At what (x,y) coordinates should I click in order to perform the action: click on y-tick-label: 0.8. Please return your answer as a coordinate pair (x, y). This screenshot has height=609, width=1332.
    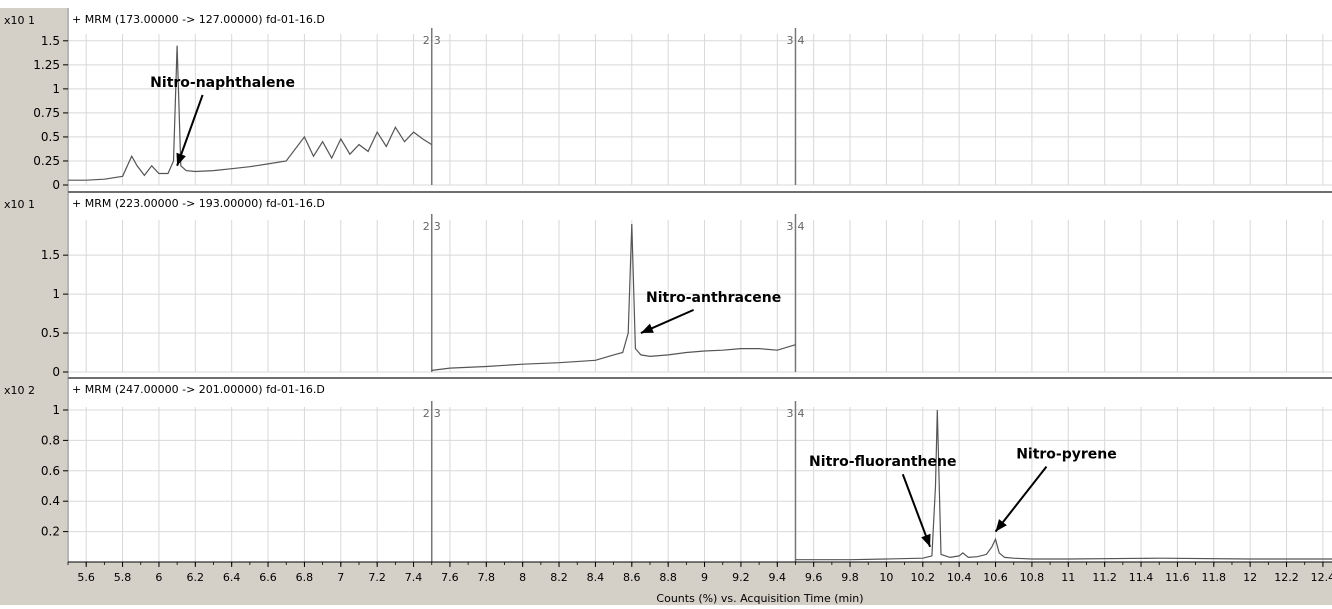
    Looking at the image, I should click on (50, 440).